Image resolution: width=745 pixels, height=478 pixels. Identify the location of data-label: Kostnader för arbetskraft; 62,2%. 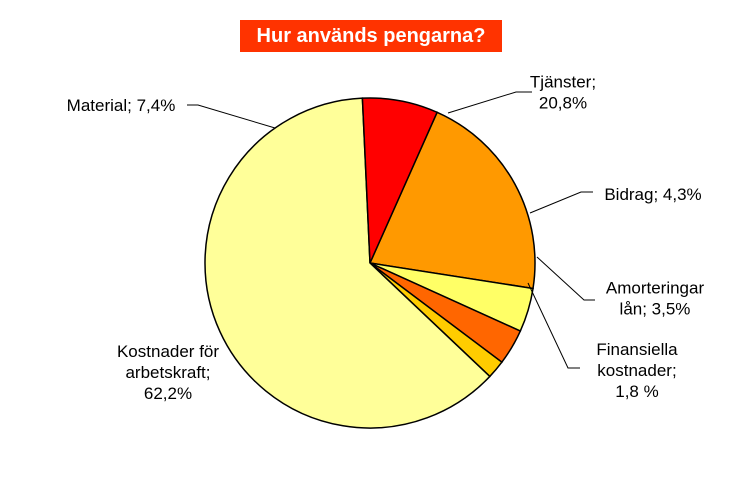
(168, 372).